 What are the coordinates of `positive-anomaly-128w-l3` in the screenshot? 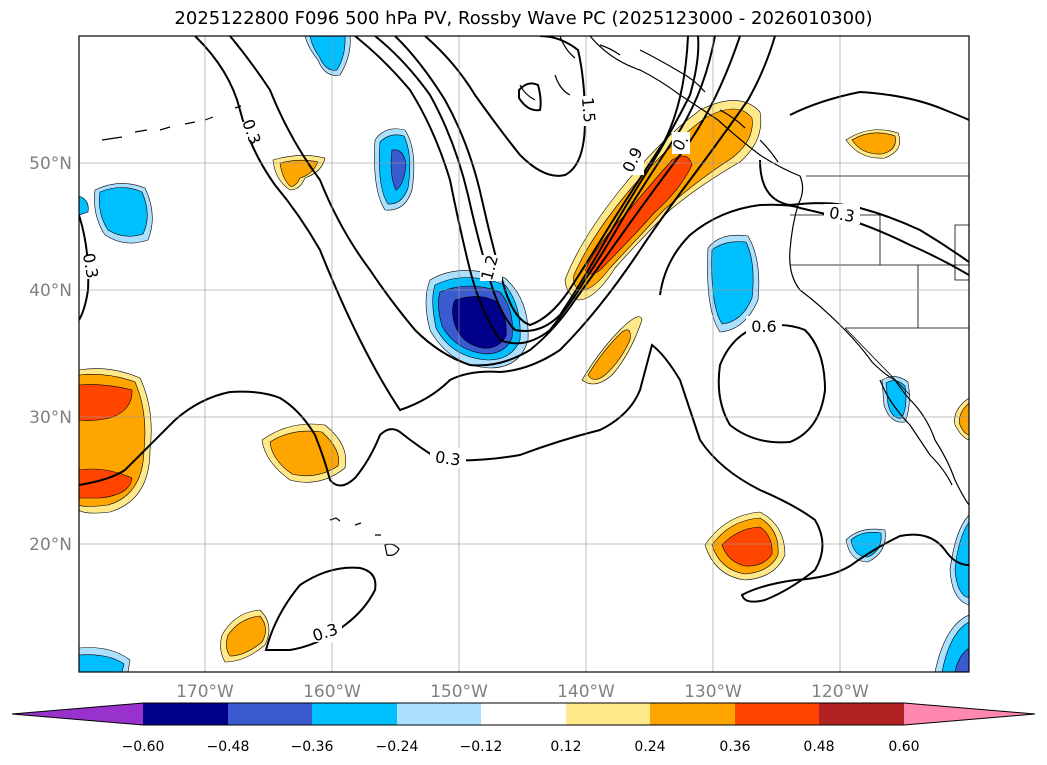 It's located at (747, 546).